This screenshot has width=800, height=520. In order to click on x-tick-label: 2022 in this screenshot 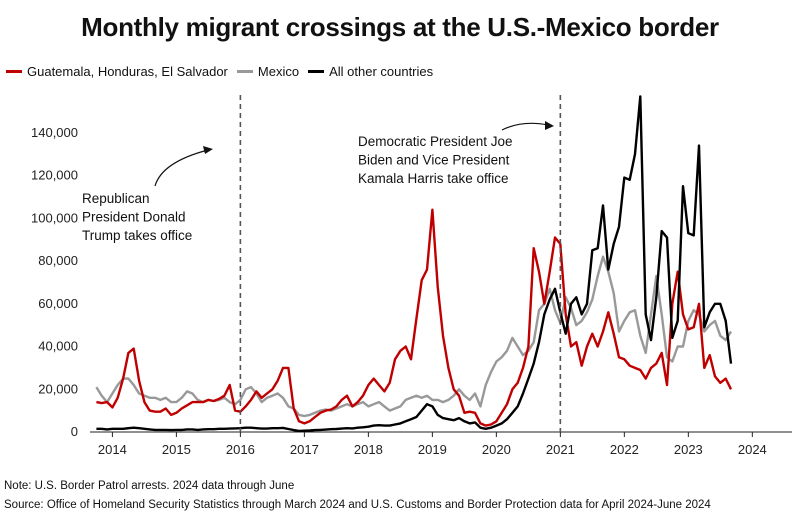, I will do `click(624, 449)`.